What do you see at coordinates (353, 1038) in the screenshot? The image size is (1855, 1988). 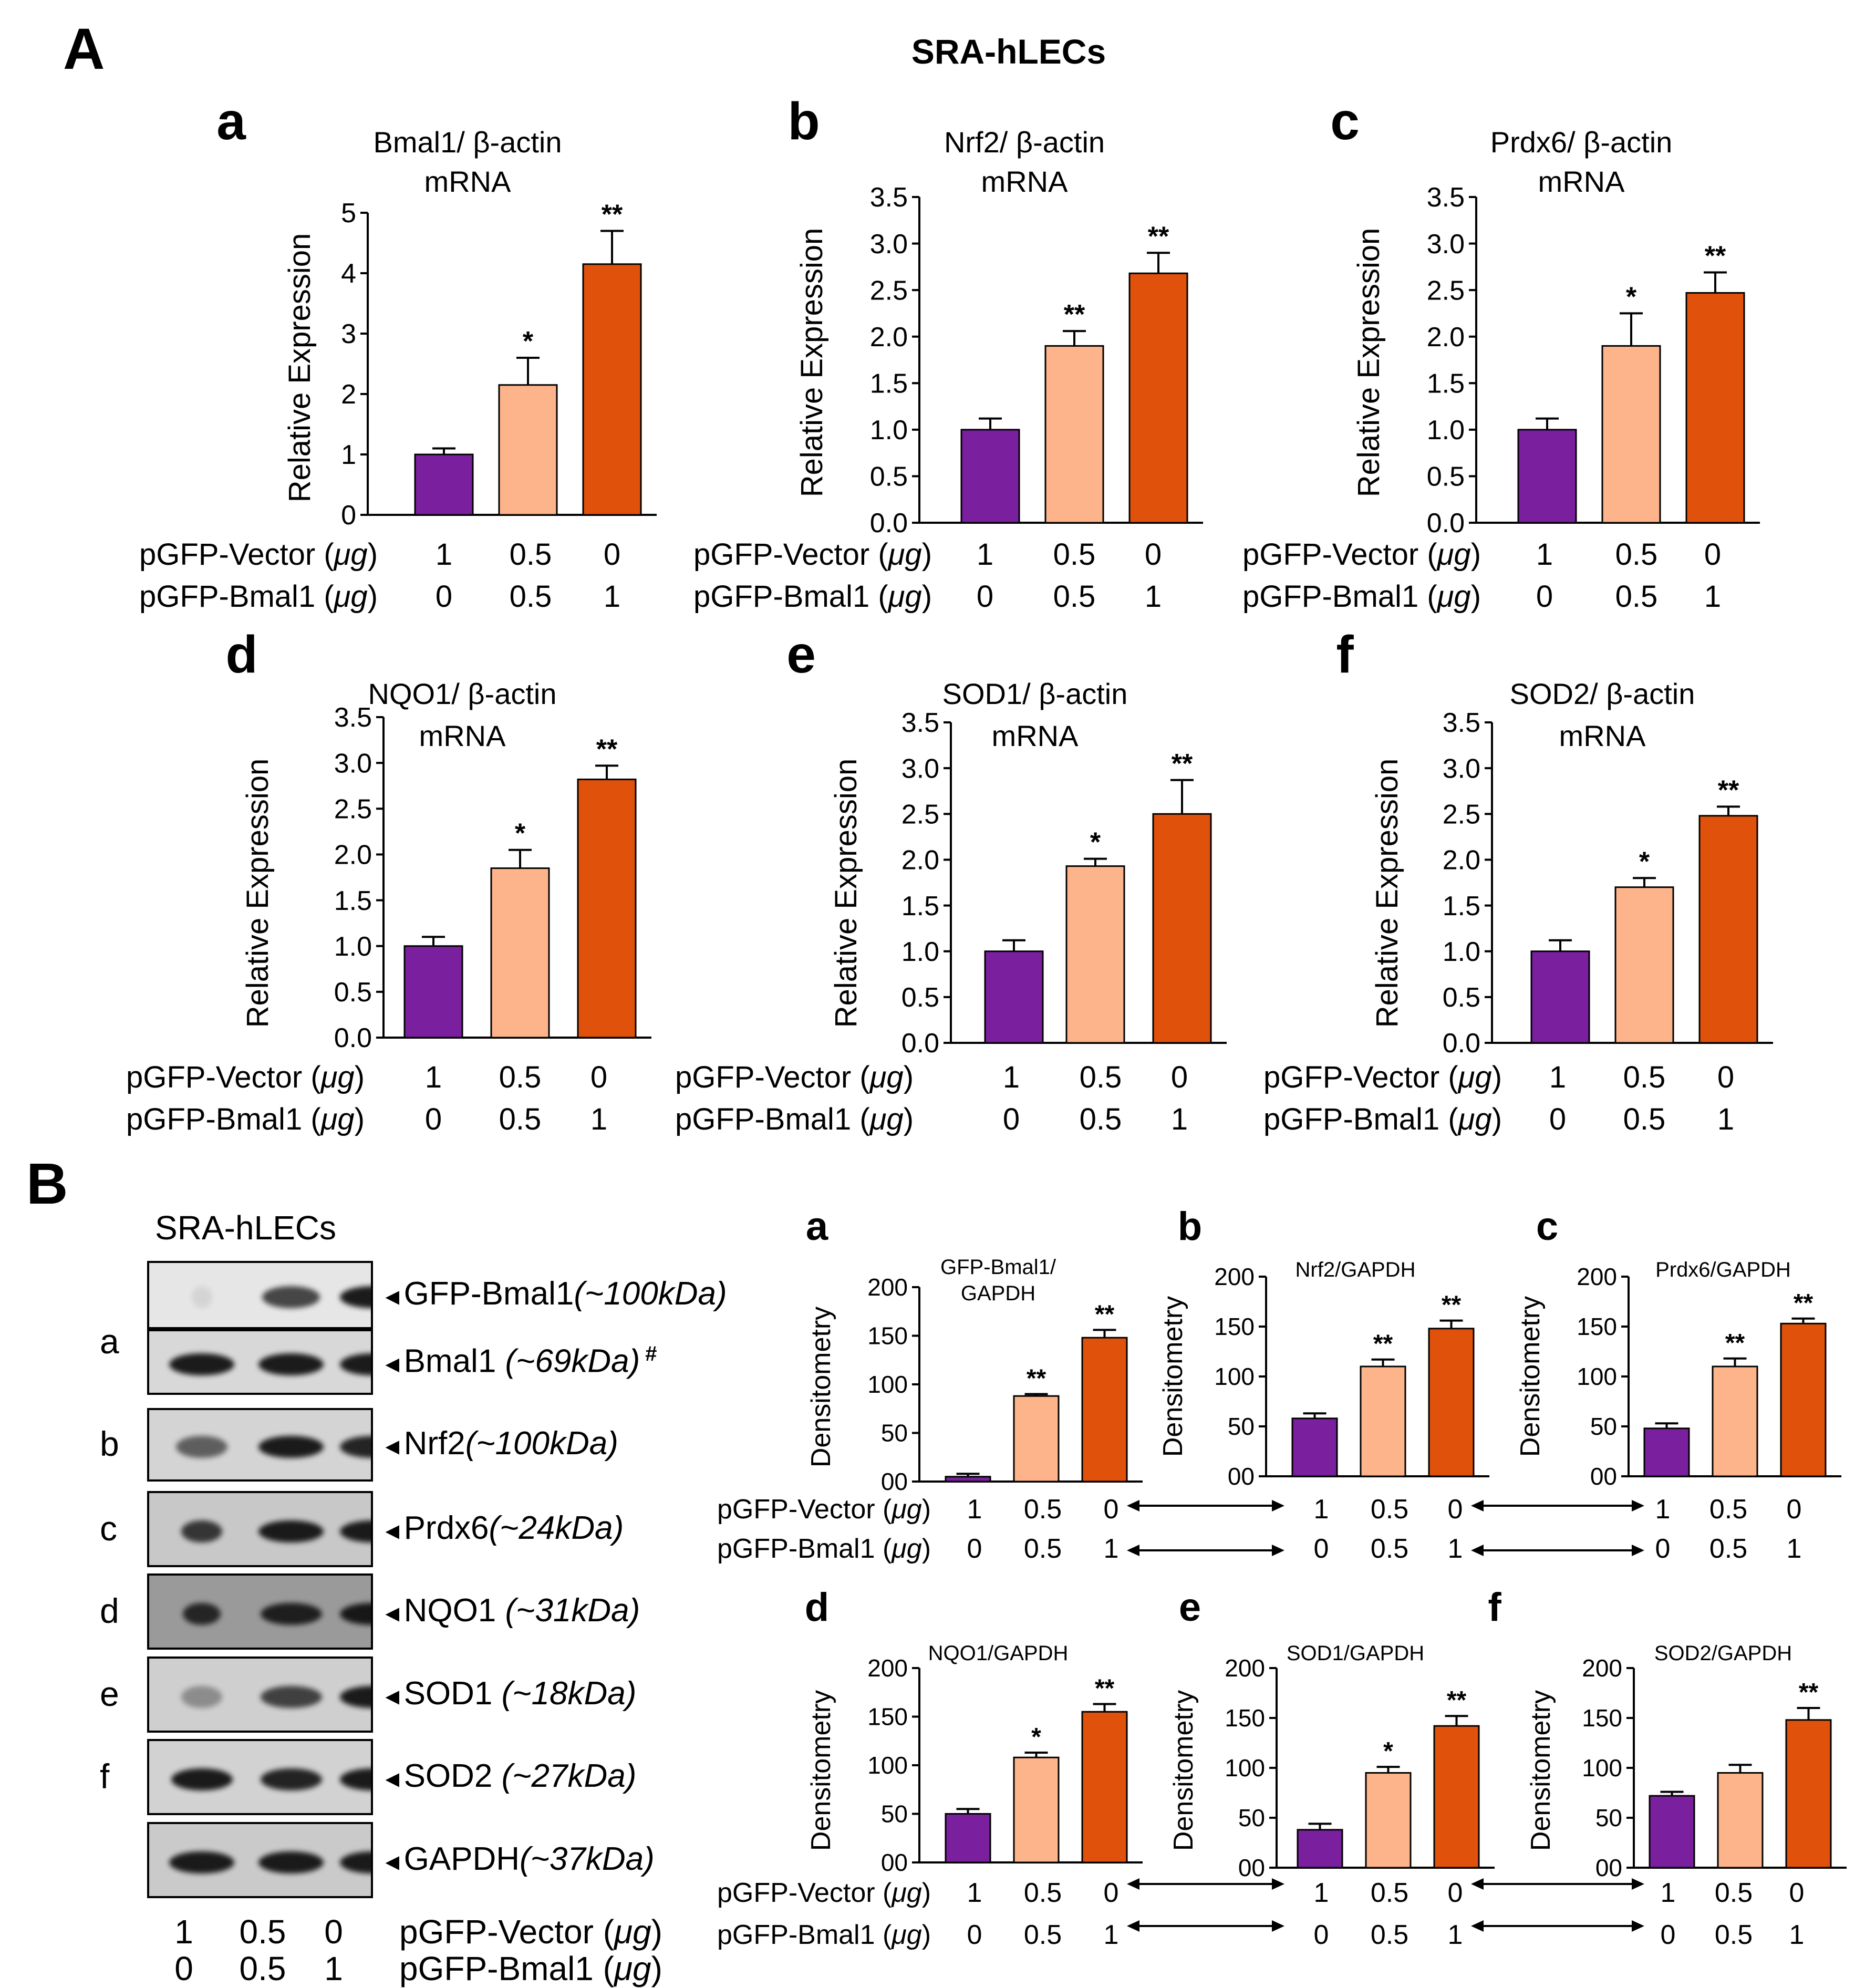 I see `y-tick-label-A-d-0: 0.0` at bounding box center [353, 1038].